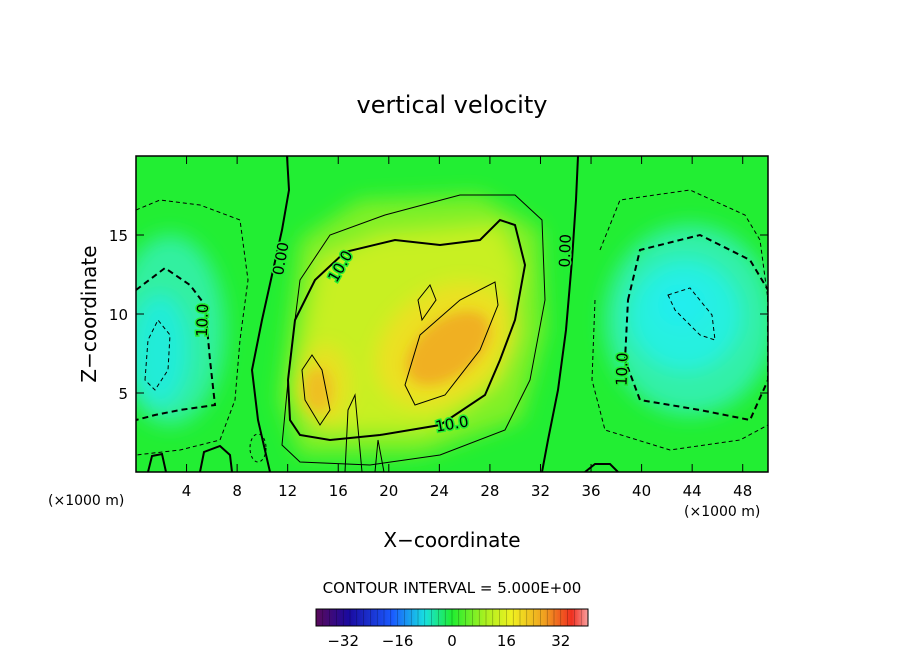 Image resolution: width=904 pixels, height=654 pixels. What do you see at coordinates (560, 314) in the screenshot?
I see `contour-zero-right` at bounding box center [560, 314].